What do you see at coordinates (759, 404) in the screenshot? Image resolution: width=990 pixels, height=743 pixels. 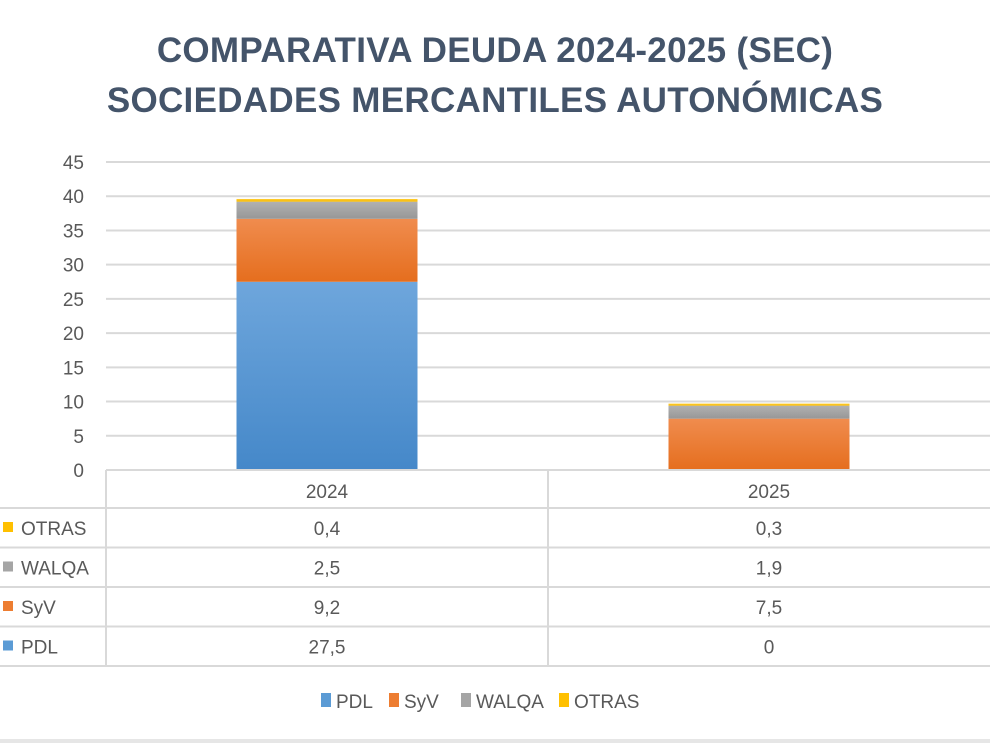 I see `bar-segment-otras-2025` at bounding box center [759, 404].